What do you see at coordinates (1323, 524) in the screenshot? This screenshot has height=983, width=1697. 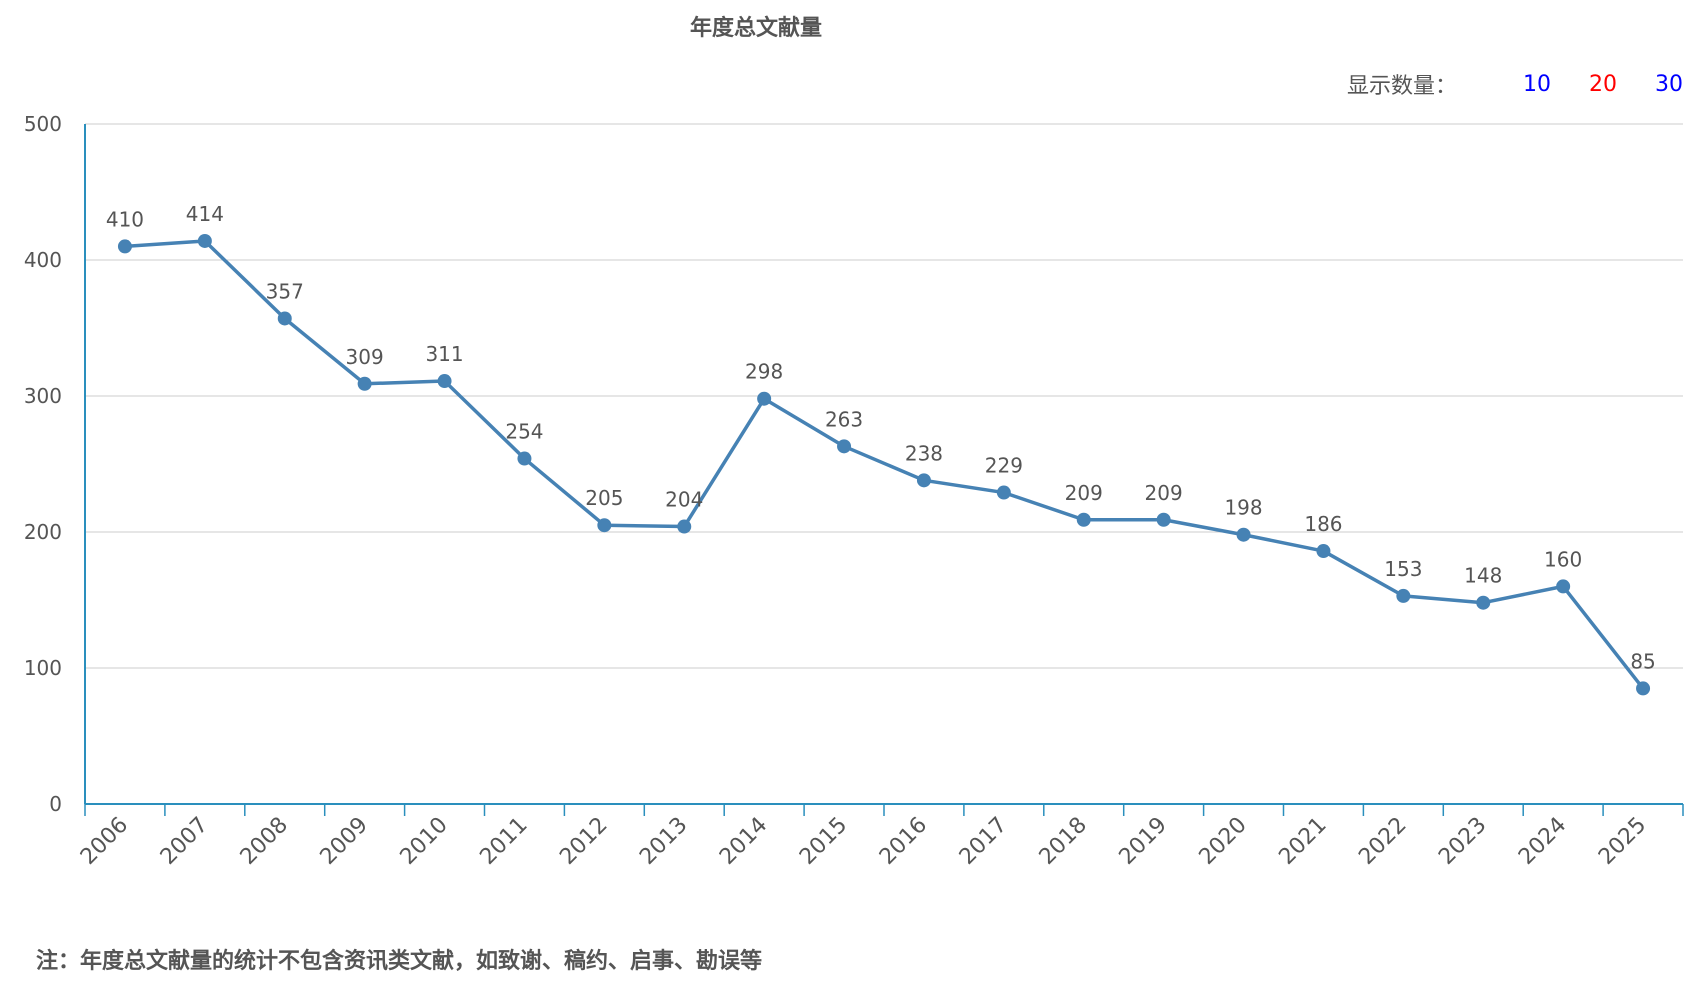 I see `data-label-2021: 186` at bounding box center [1323, 524].